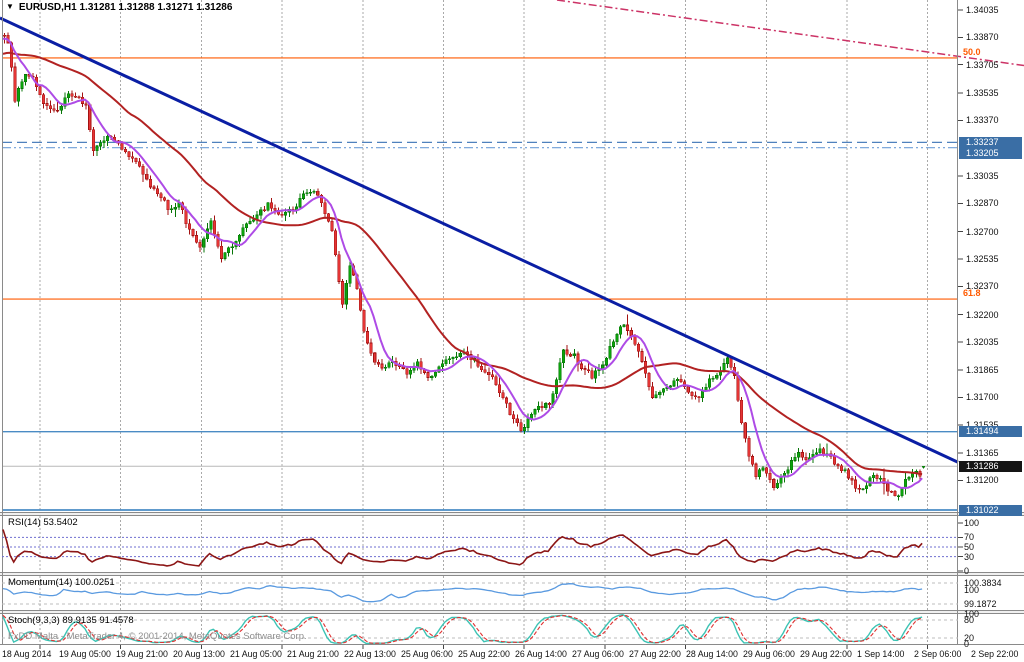 The image size is (1024, 662). I want to click on current-price-badge: 1.31286, so click(990, 466).